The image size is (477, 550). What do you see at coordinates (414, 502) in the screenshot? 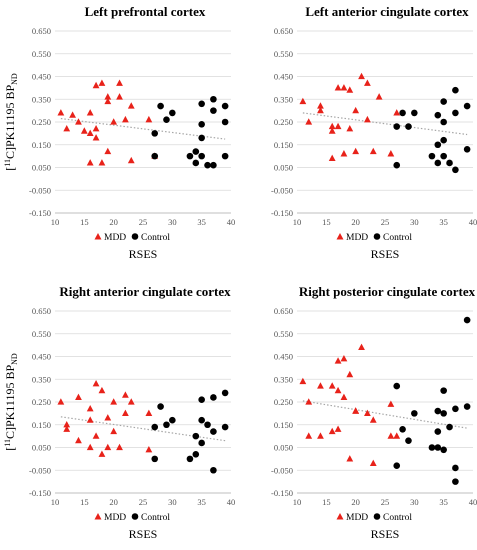
I see `x-tick-label: 30` at bounding box center [414, 502].